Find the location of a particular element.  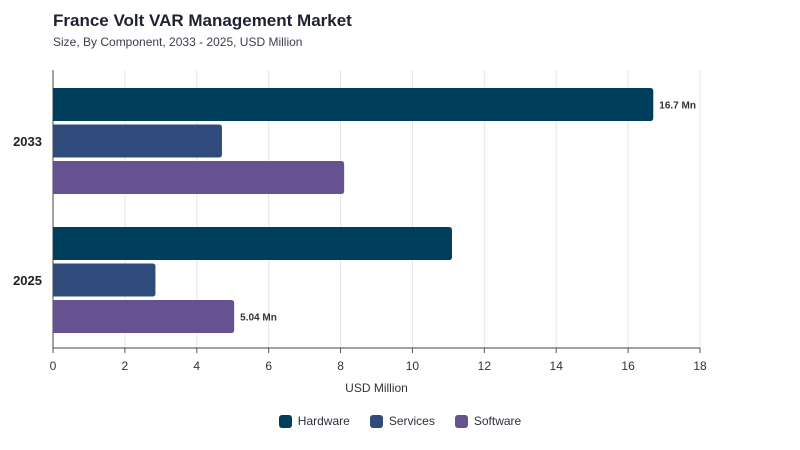

legend-item-services: Services is located at coordinates (402, 421).